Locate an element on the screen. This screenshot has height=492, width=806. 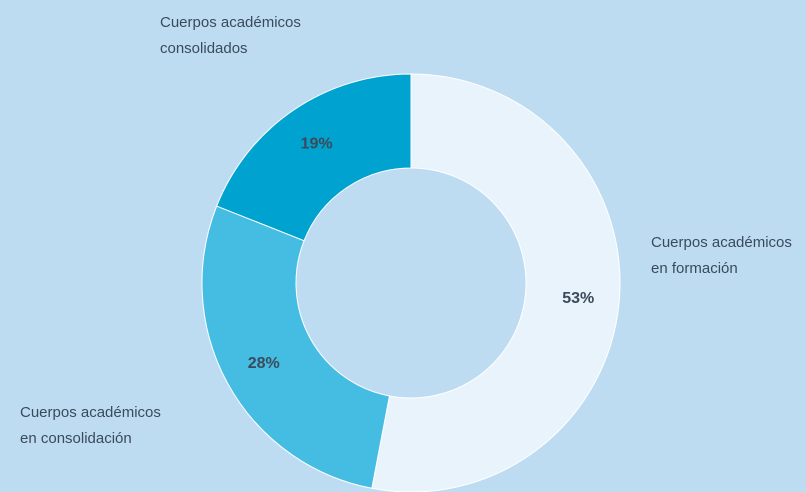
category-label: Cuerpos académicos en consolidación is located at coordinates (90, 425).